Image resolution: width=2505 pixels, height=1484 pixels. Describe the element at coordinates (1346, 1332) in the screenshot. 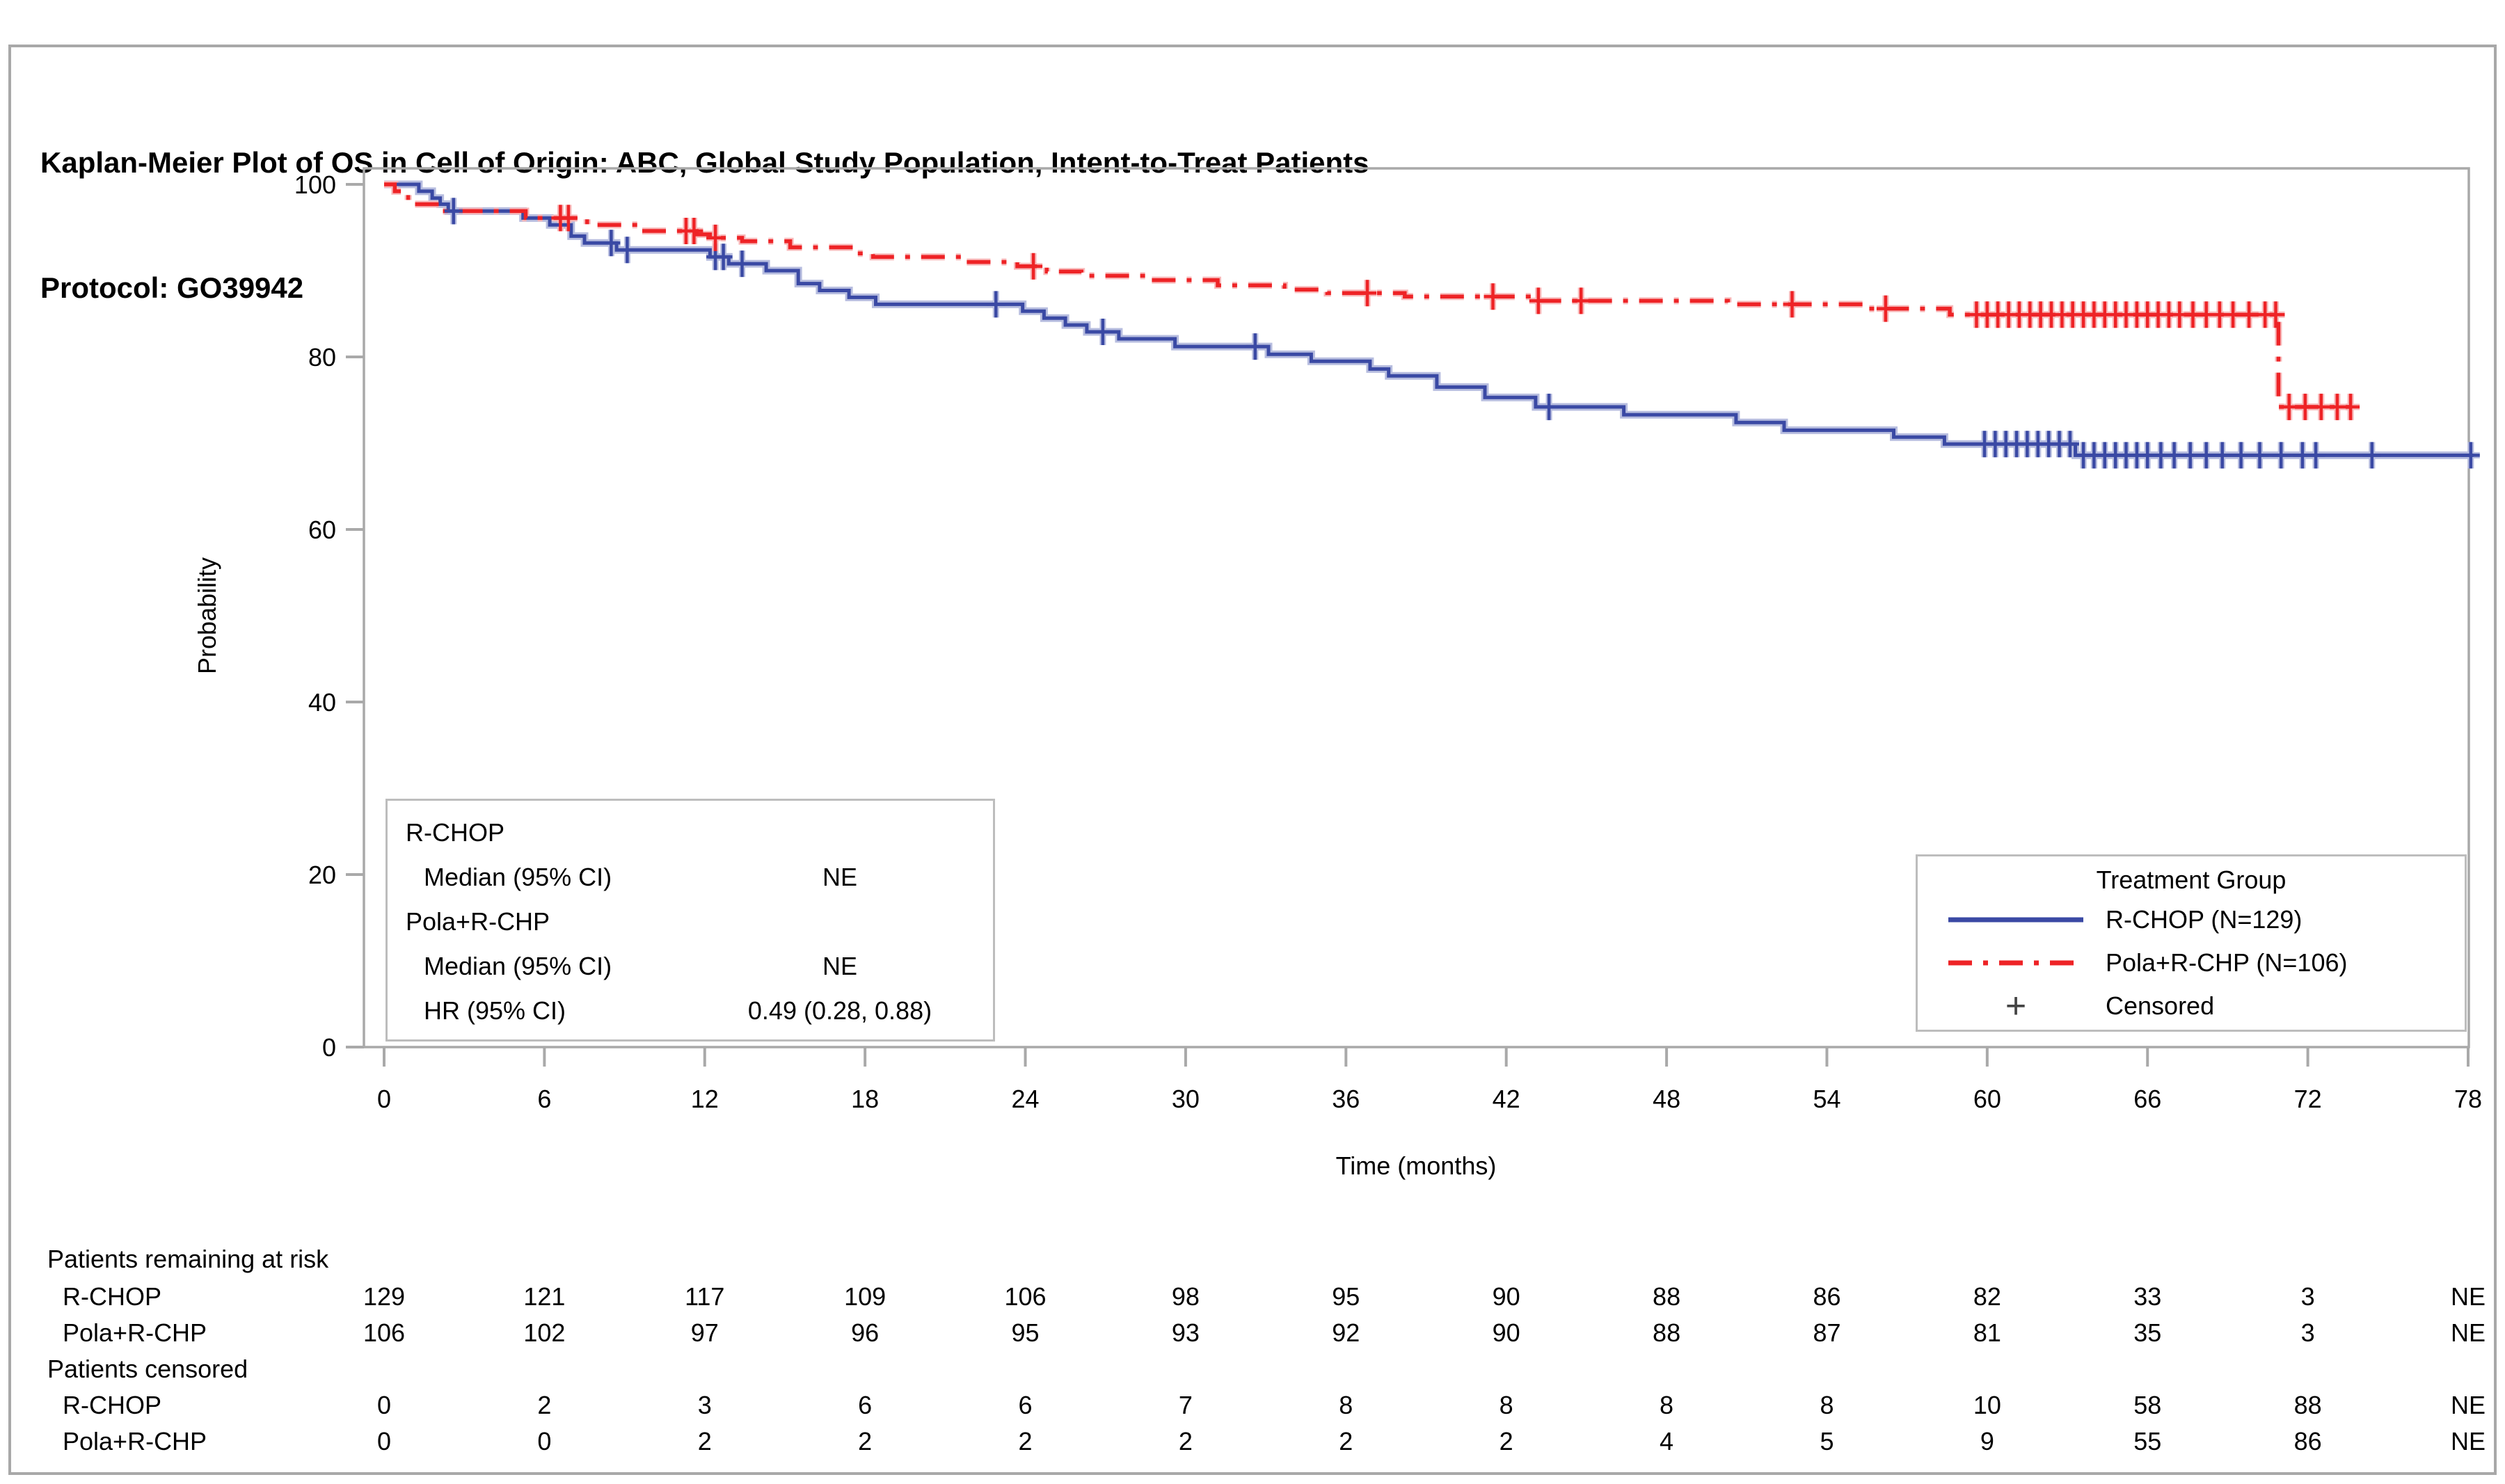

I see `risk-value-pola-at-risk: 92` at that location.